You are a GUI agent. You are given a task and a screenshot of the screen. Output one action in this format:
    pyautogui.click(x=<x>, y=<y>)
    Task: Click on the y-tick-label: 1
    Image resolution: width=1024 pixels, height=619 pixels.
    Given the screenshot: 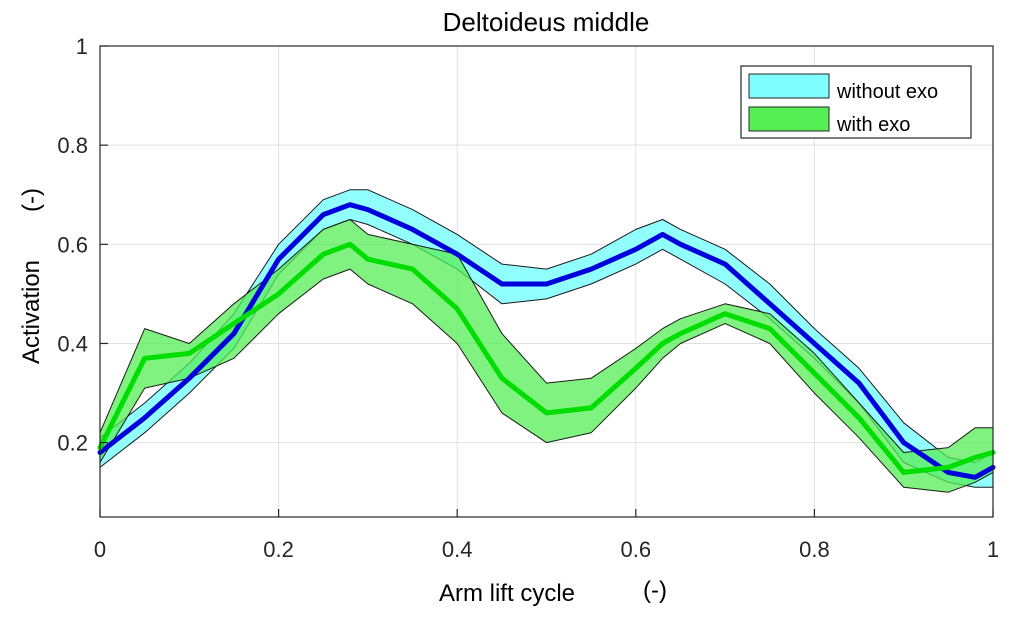 What is the action you would take?
    pyautogui.click(x=82, y=46)
    